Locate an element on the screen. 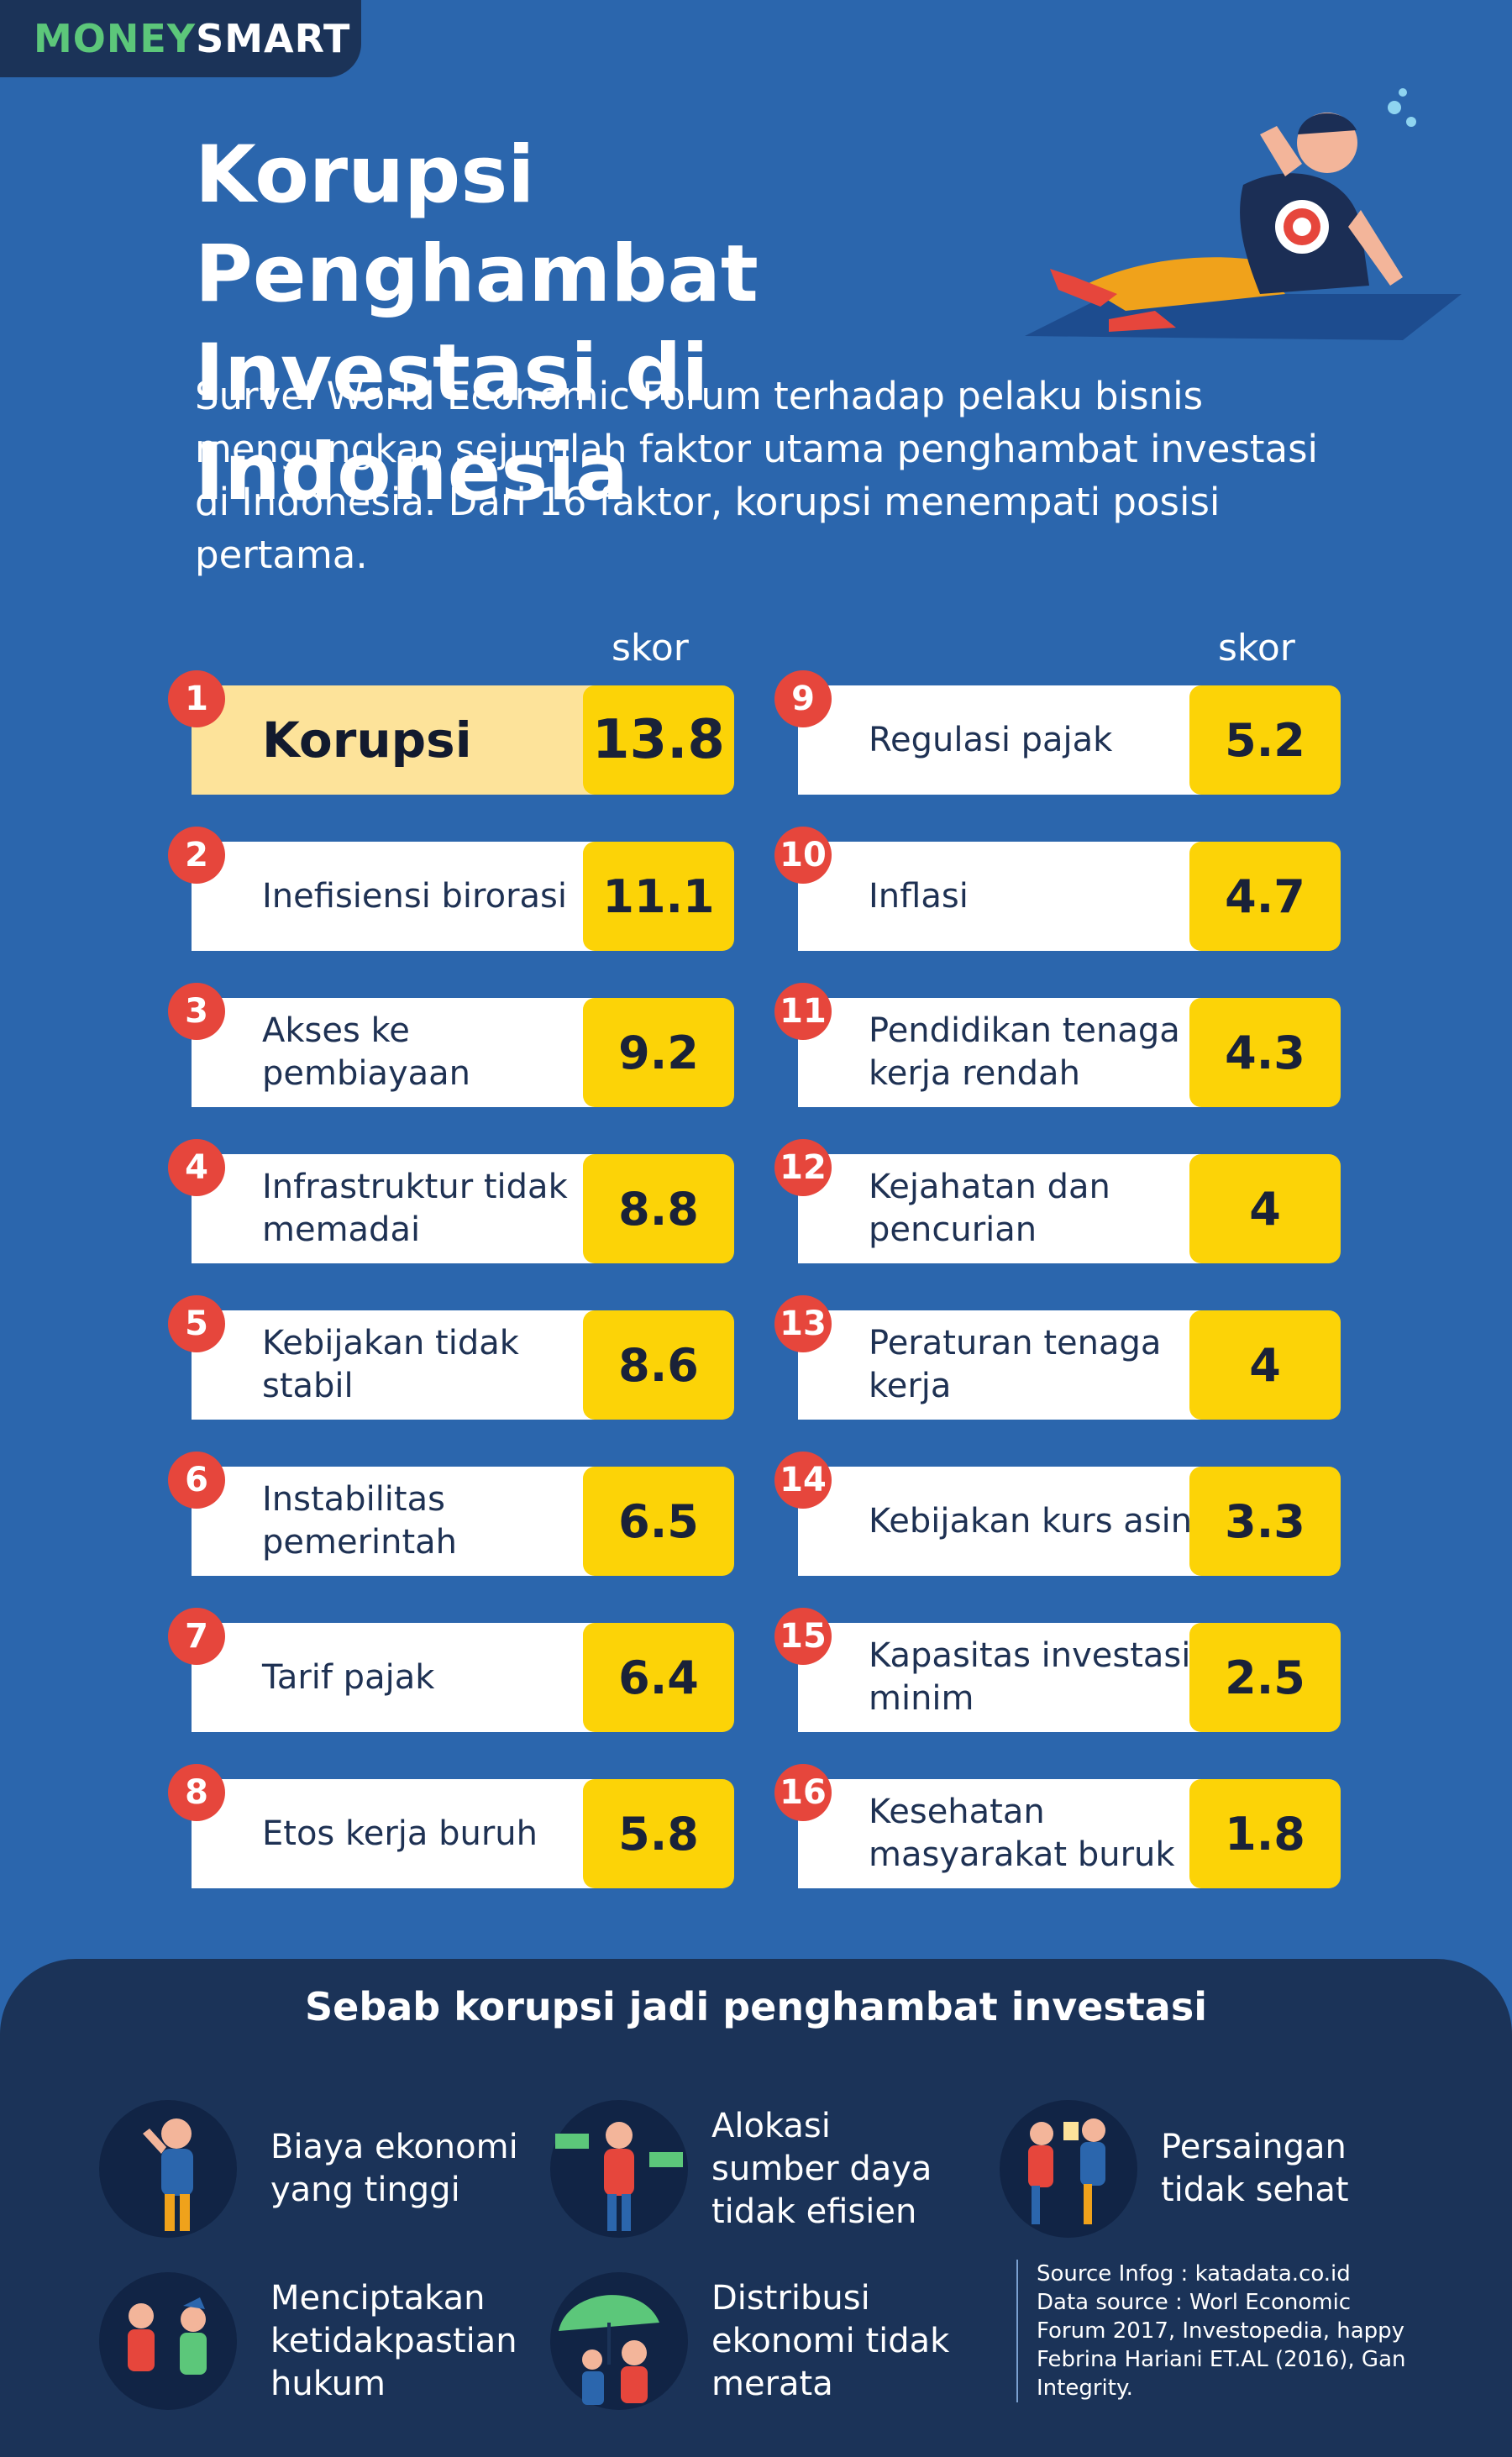 The width and height of the screenshot is (1512, 2457). factor-label: Kesehatan masyarakat buruk is located at coordinates (1022, 1833).